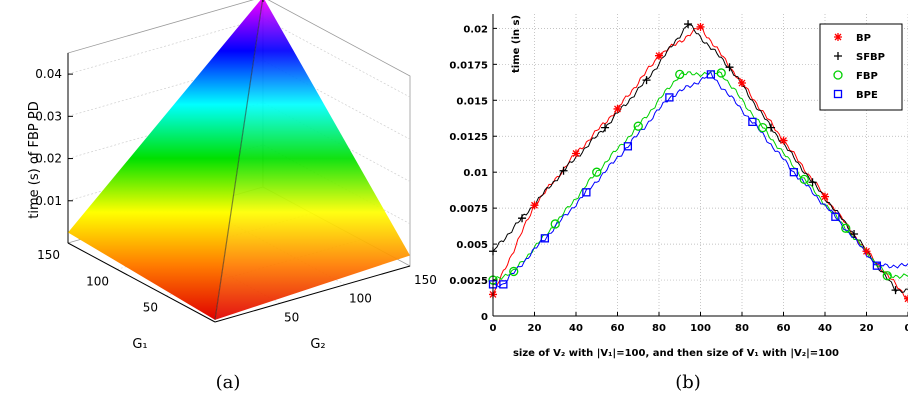 This screenshot has width=908, height=394. I want to click on panel-b-caption: (b), so click(688, 382).